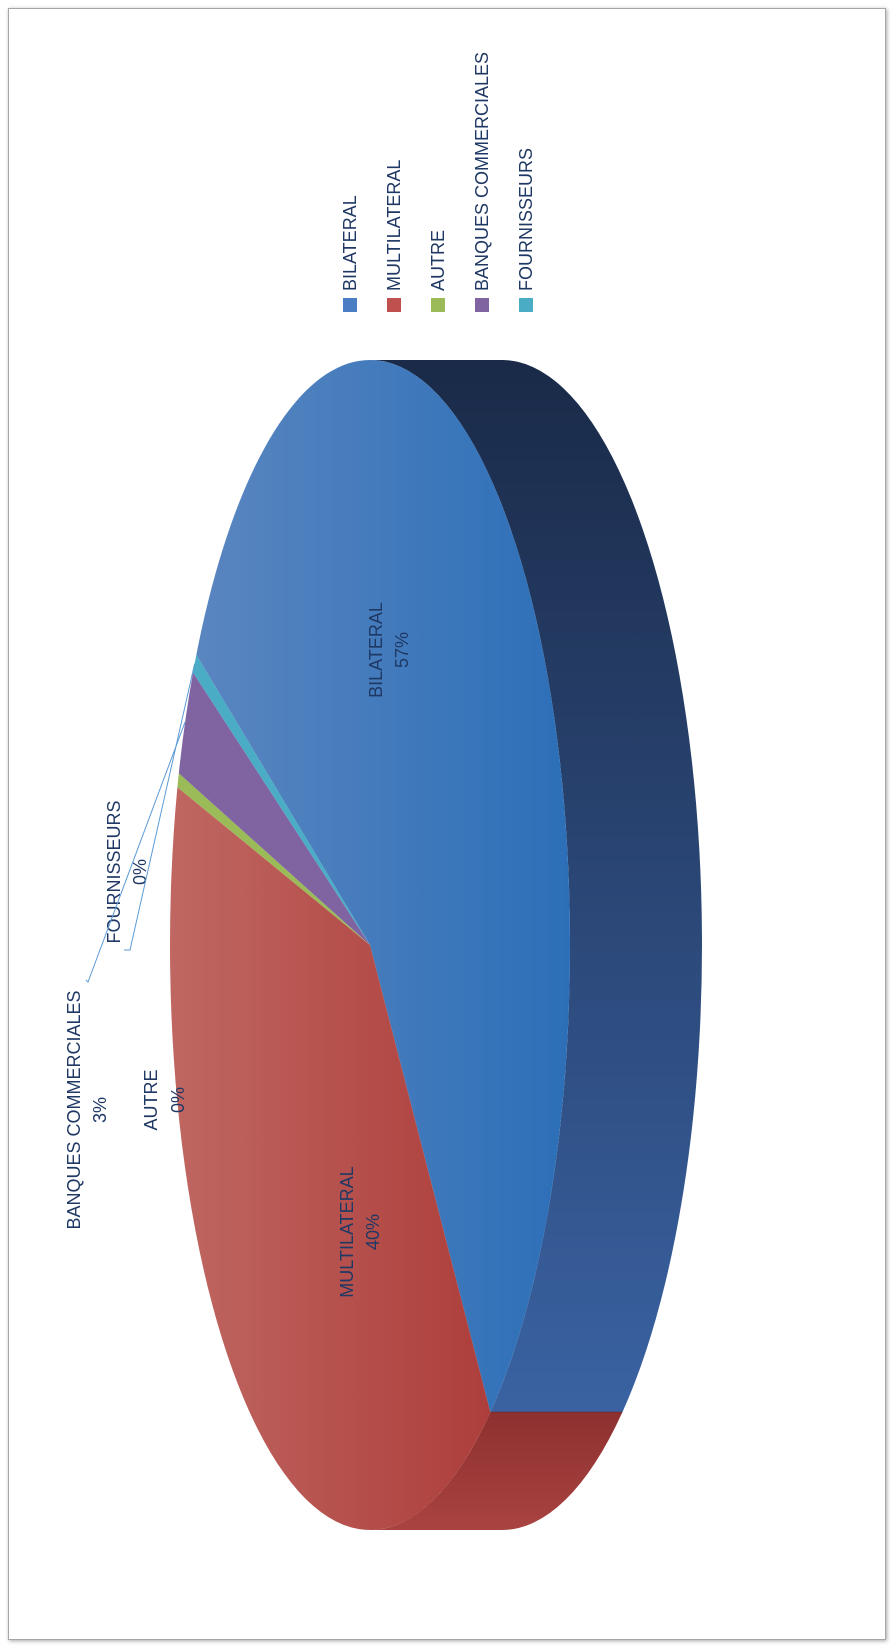 Image resolution: width=895 pixels, height=1647 pixels. I want to click on slice-banques-commerciales, so click(274, 808).